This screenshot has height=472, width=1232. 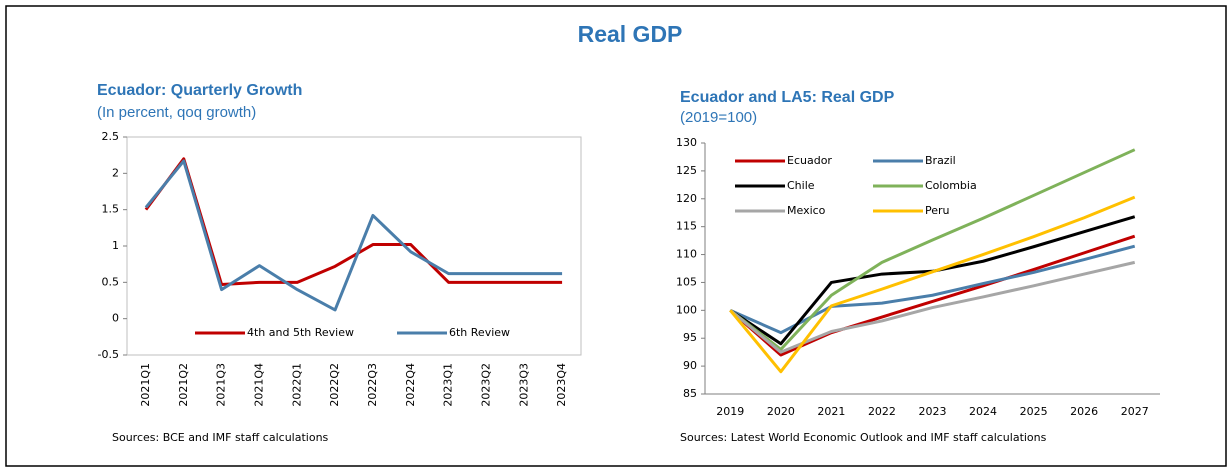 I want to click on x-tick-label: 2026, so click(x=1084, y=411).